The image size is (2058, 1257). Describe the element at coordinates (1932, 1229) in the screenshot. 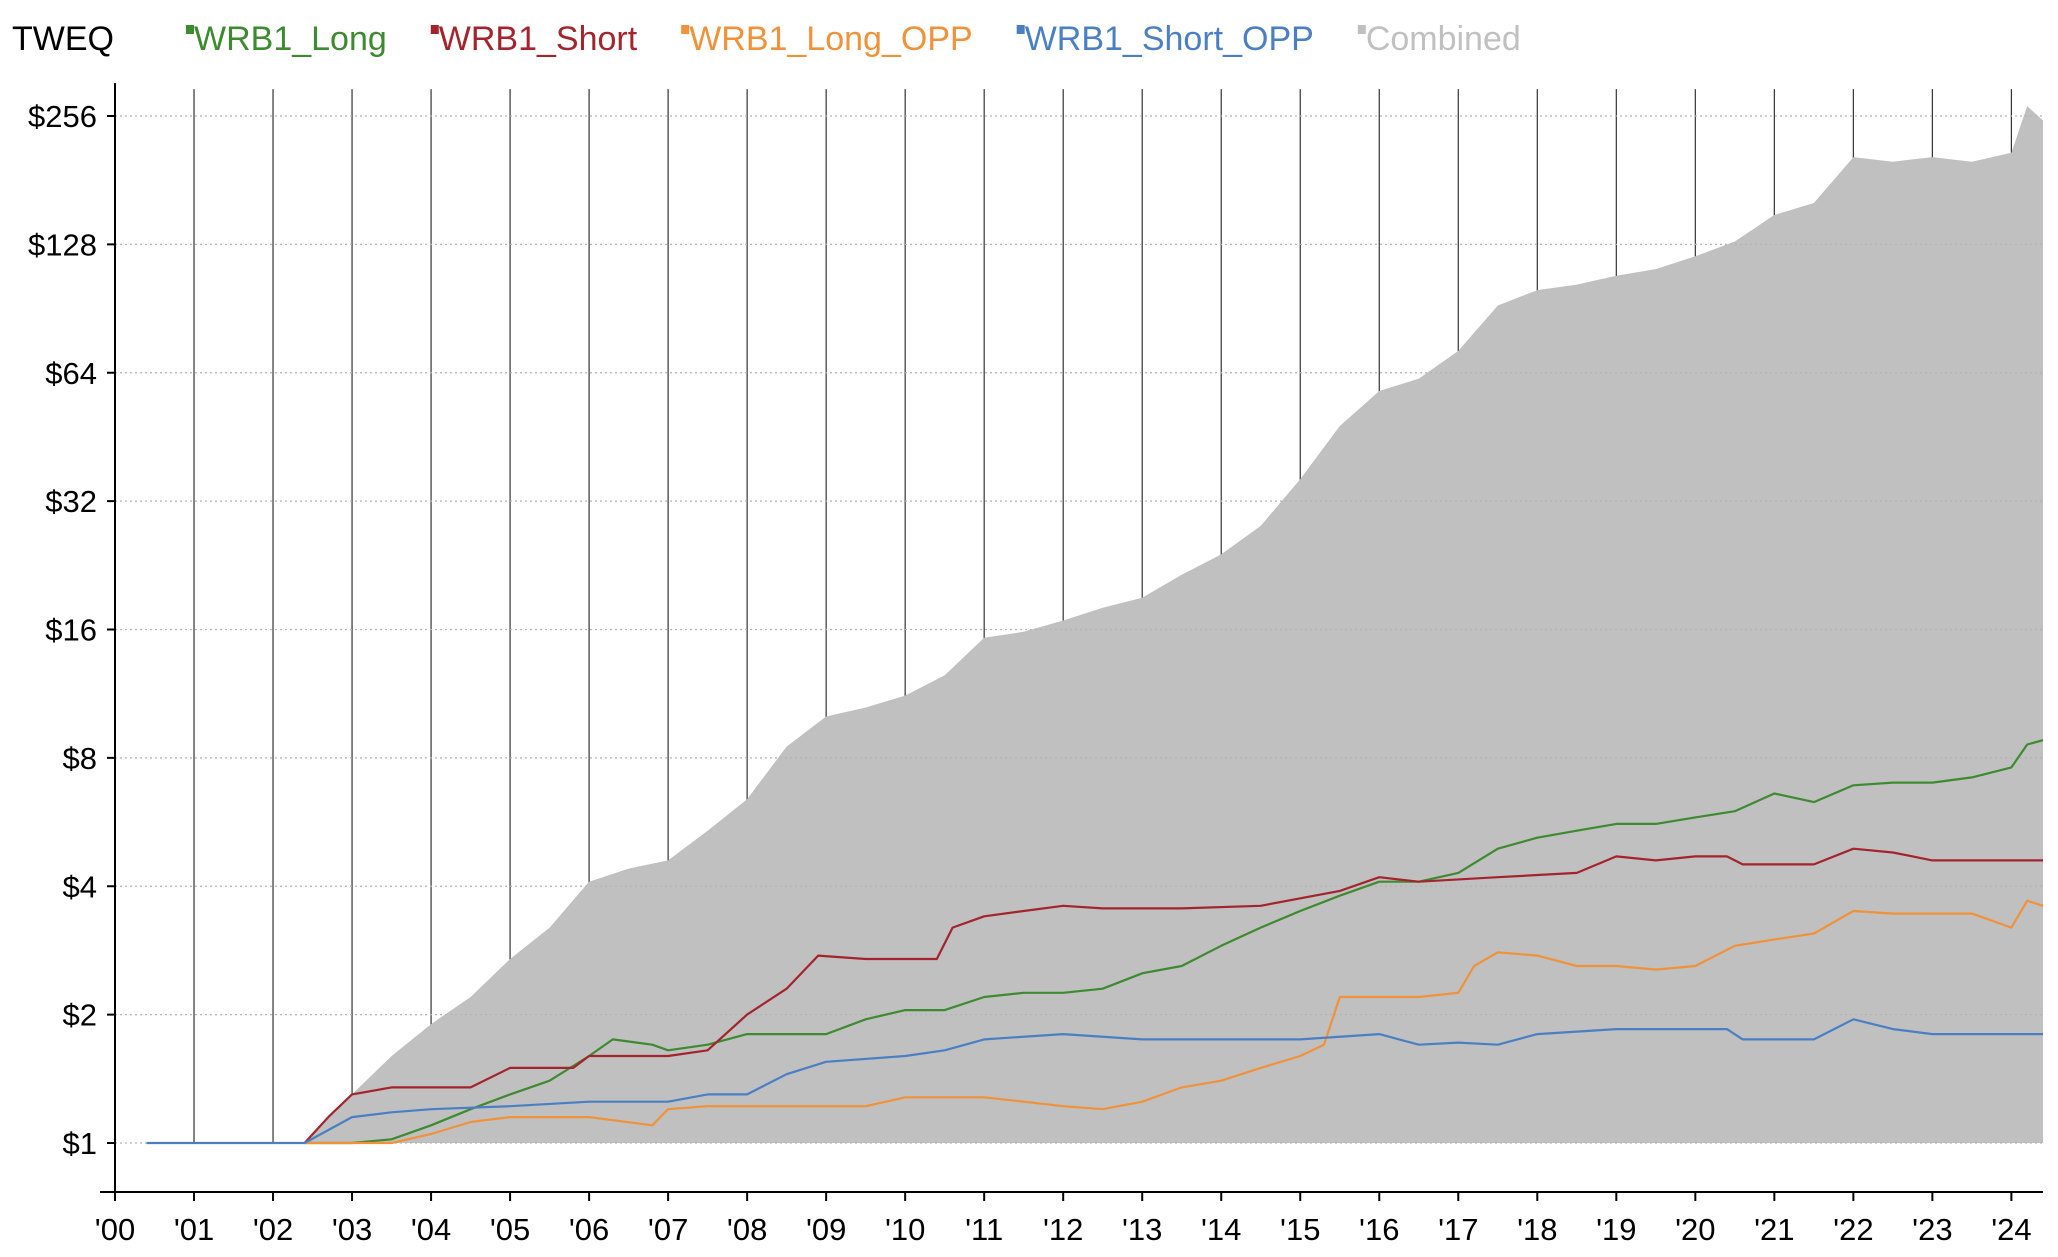

I see `x-tick-label: '23` at that location.